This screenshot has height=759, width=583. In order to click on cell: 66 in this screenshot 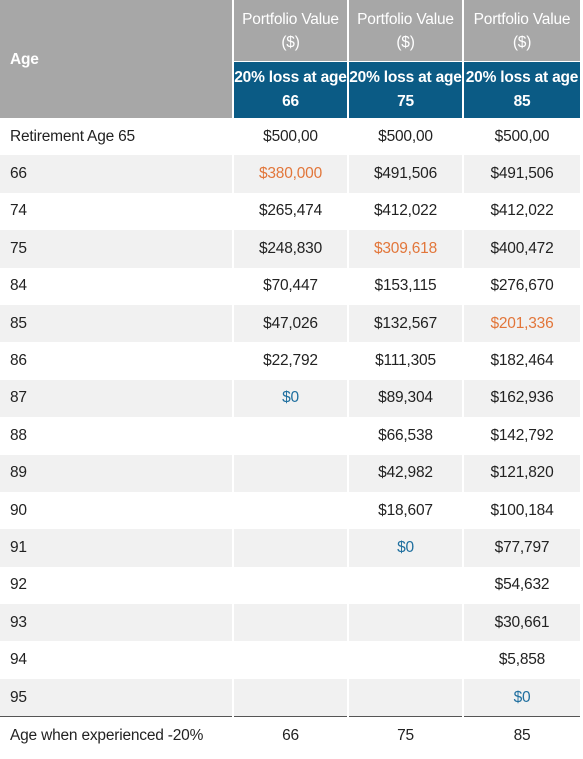, I will do `click(291, 735)`.